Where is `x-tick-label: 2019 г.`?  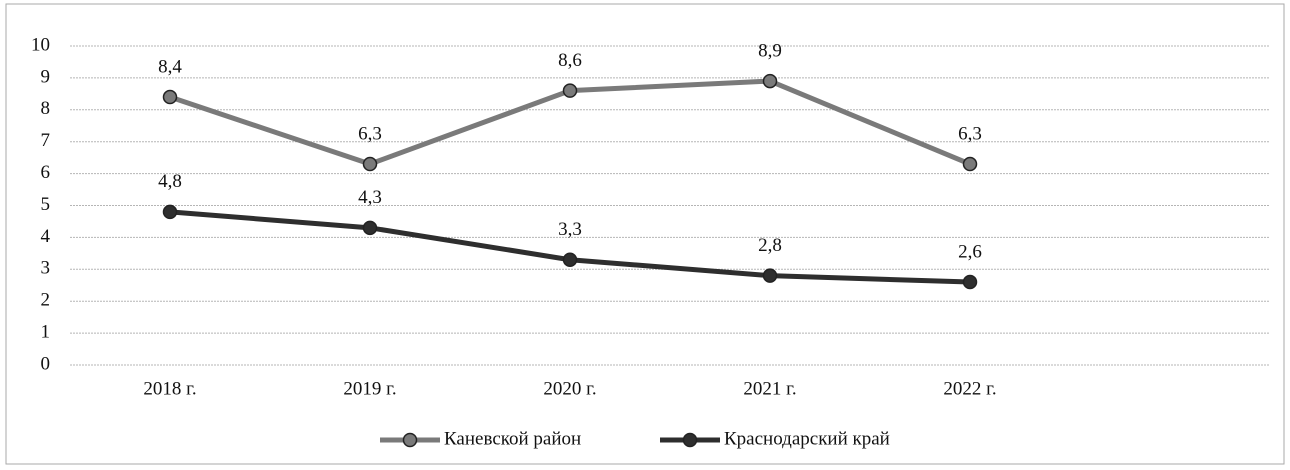 x-tick-label: 2019 г. is located at coordinates (369, 388).